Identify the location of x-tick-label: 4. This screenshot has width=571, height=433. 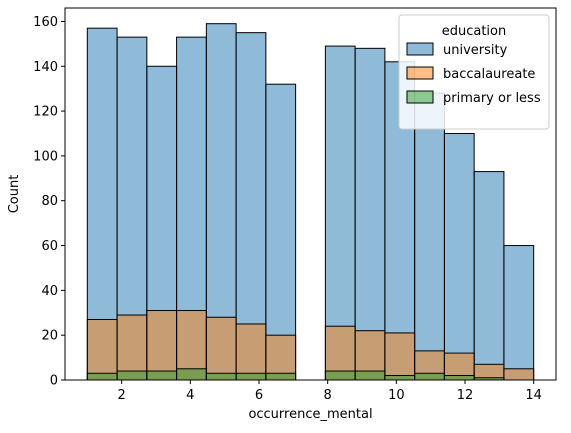
(190, 395).